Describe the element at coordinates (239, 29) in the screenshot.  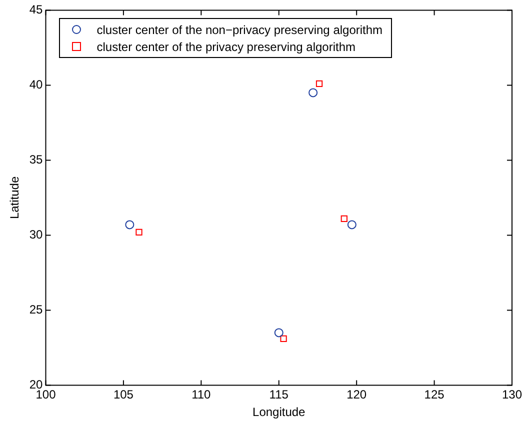
I see `legend-label: cluster center of the non−privacy preserving algorithm` at that location.